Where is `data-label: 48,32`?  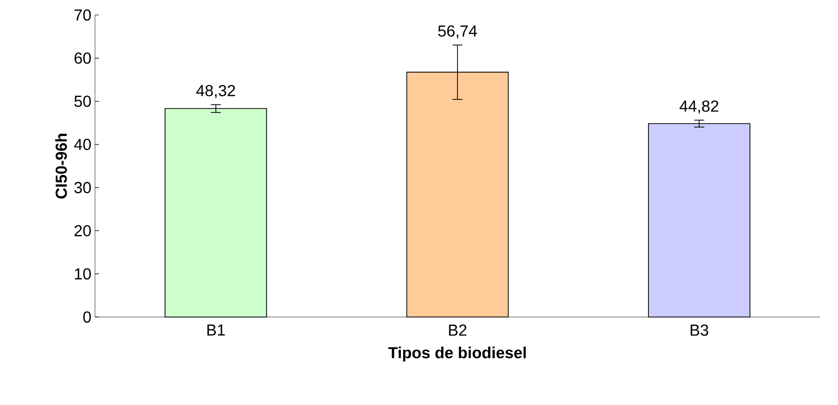 data-label: 48,32 is located at coordinates (215, 91).